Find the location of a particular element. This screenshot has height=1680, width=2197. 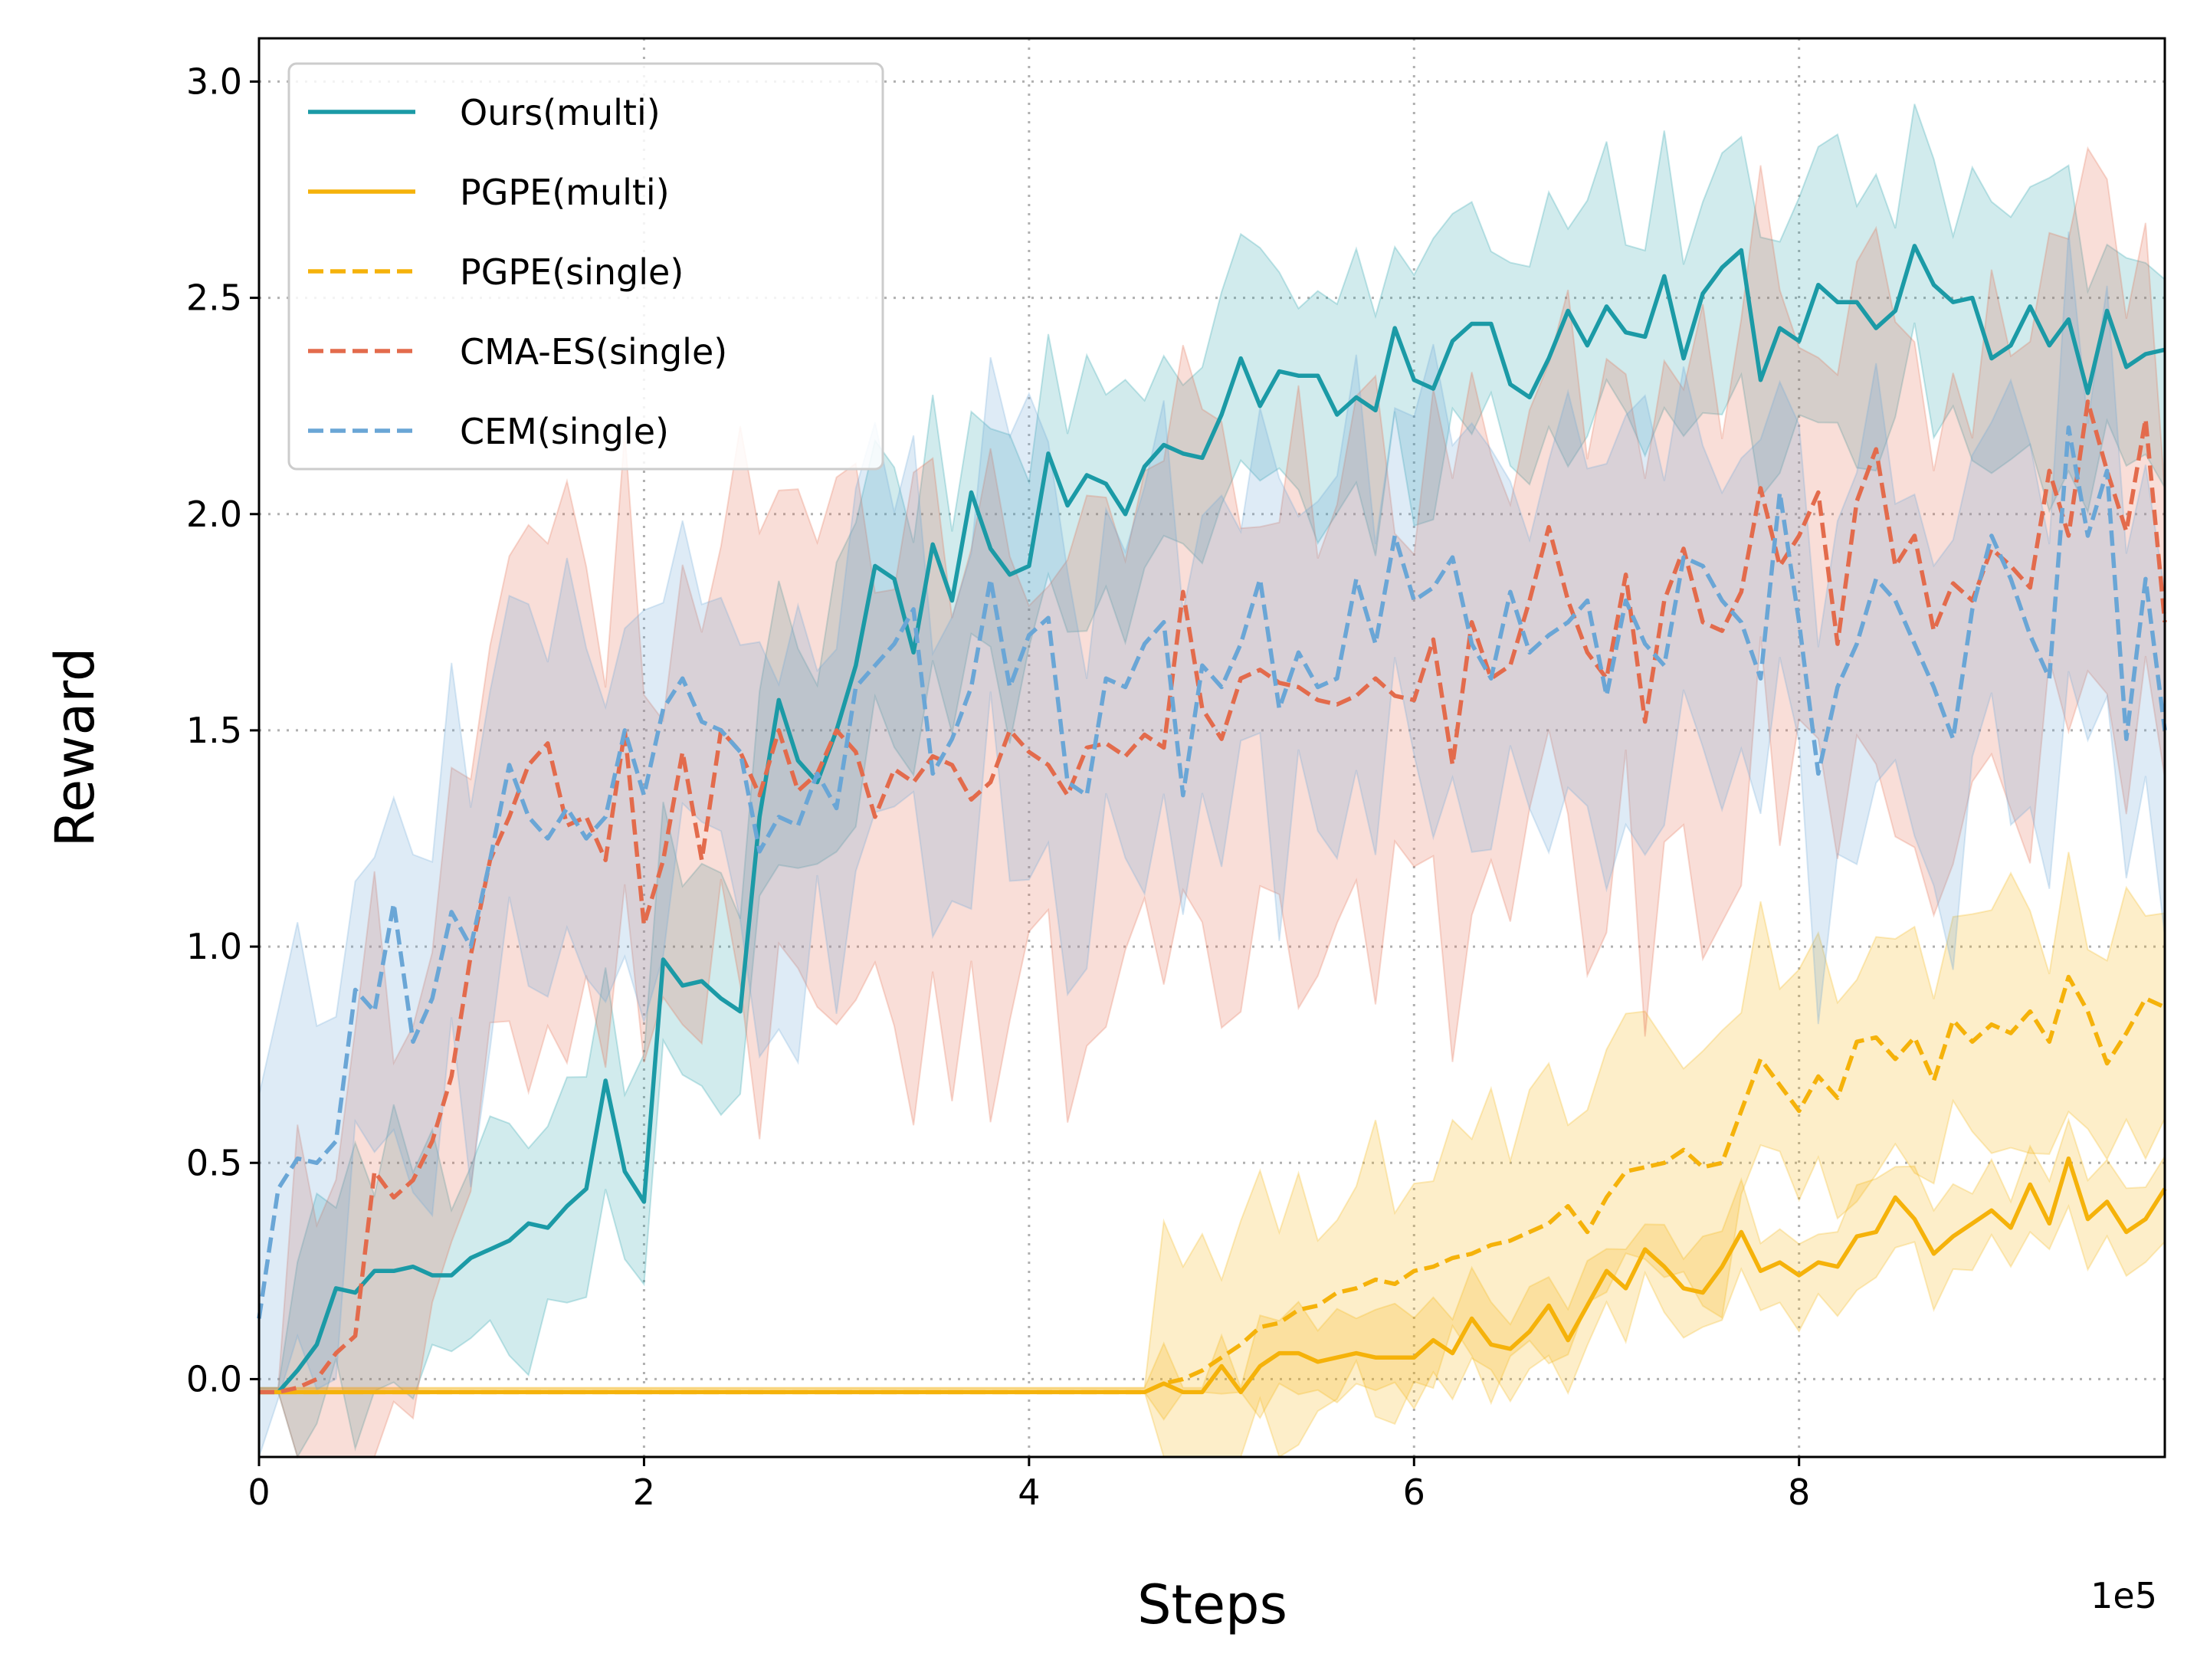

y-tick-label: 1.5 is located at coordinates (214, 730).